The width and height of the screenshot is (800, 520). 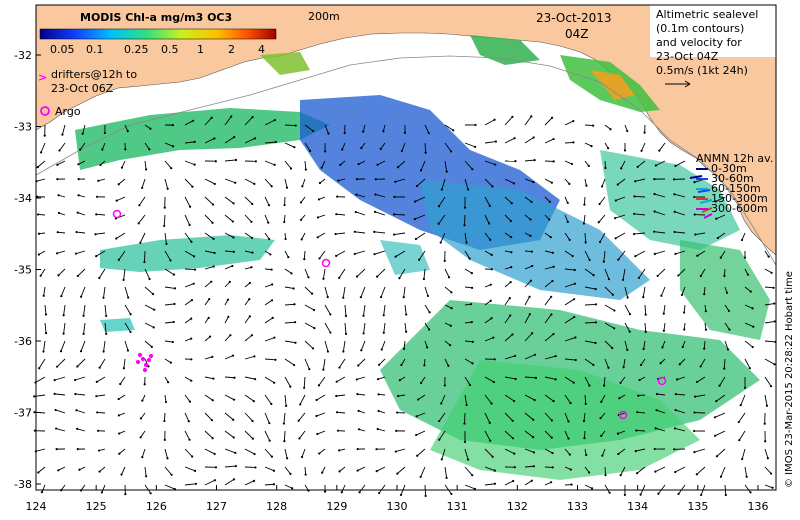 I want to click on drifters-legend-line1: drifters@12h to, so click(x=94, y=74).